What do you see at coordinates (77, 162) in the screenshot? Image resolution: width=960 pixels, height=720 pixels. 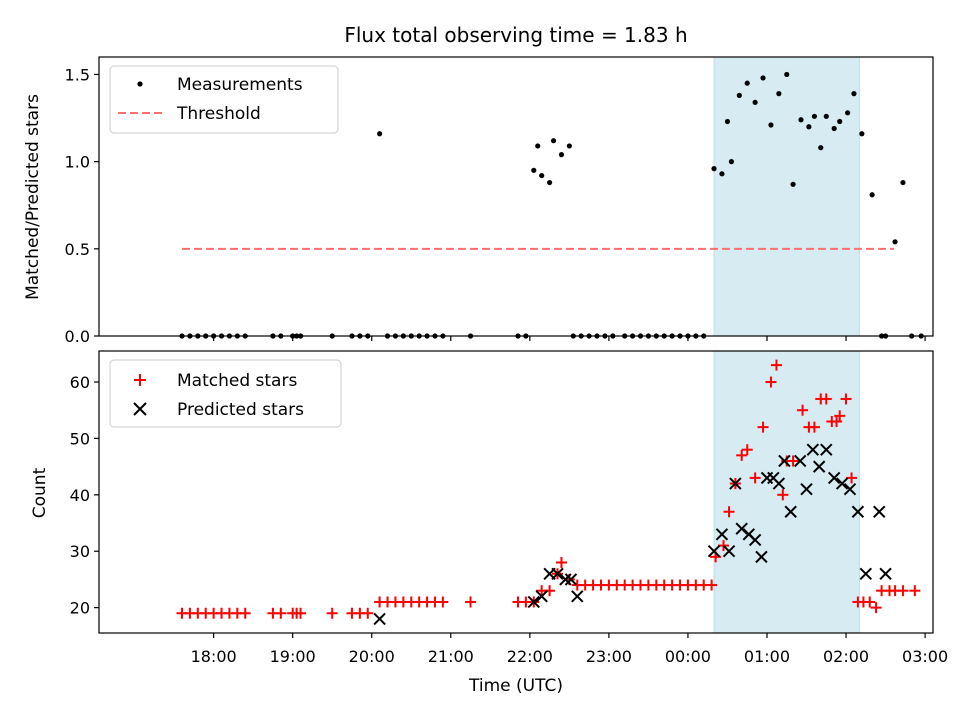 I see `y-tick-label: 1.0` at bounding box center [77, 162].